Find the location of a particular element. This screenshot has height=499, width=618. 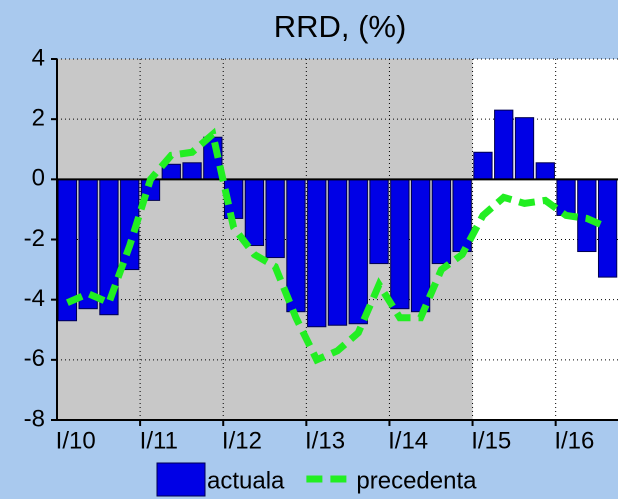

x-tick-label: I/13 is located at coordinates (325, 440).